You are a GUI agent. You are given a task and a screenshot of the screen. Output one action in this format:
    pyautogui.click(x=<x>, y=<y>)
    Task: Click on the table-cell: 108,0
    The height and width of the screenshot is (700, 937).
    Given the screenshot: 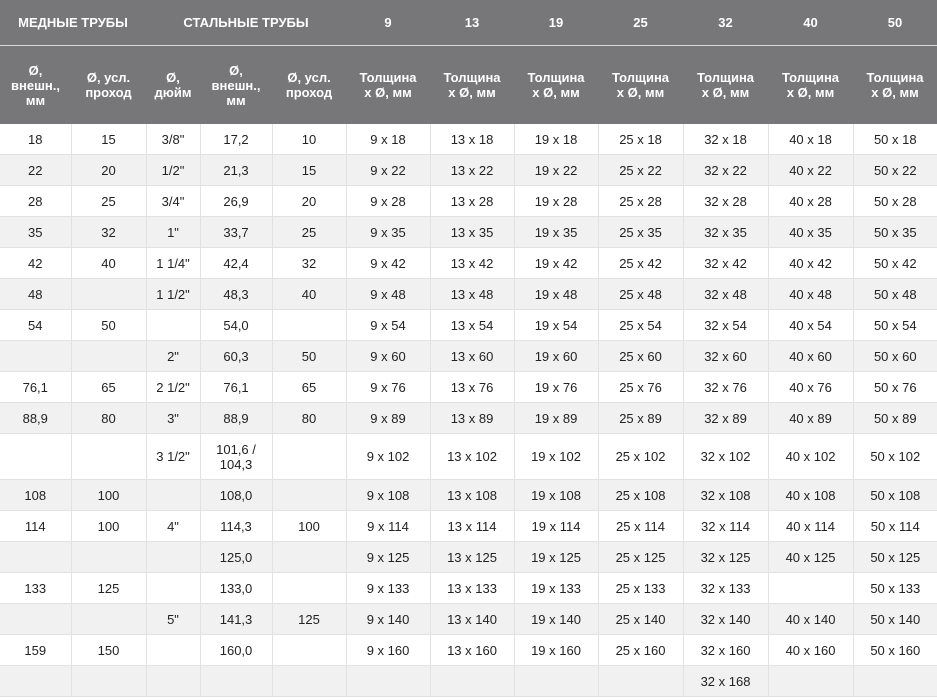 What is the action you would take?
    pyautogui.click(x=236, y=495)
    